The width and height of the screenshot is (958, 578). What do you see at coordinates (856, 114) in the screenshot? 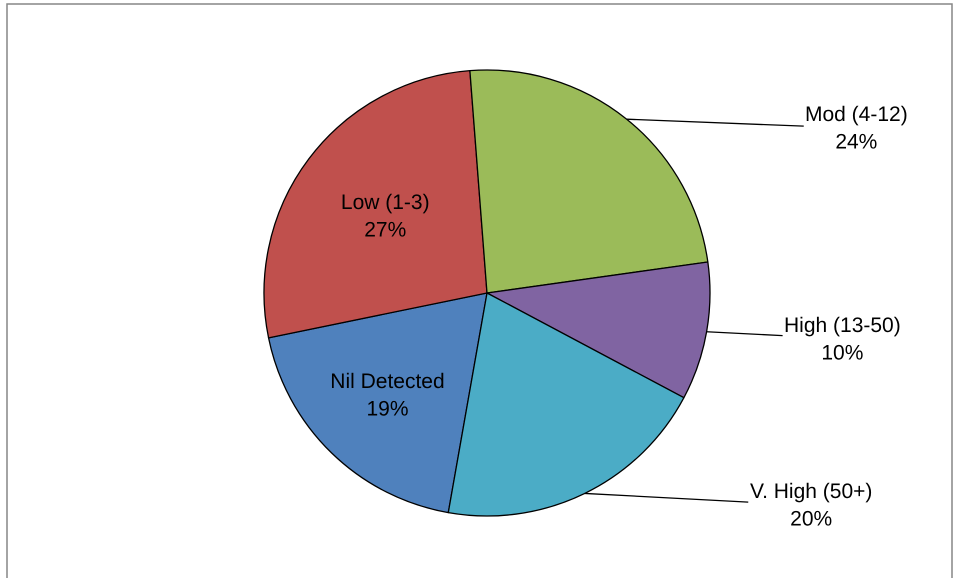
I see `slice-label: Mod (4-12)` at bounding box center [856, 114].